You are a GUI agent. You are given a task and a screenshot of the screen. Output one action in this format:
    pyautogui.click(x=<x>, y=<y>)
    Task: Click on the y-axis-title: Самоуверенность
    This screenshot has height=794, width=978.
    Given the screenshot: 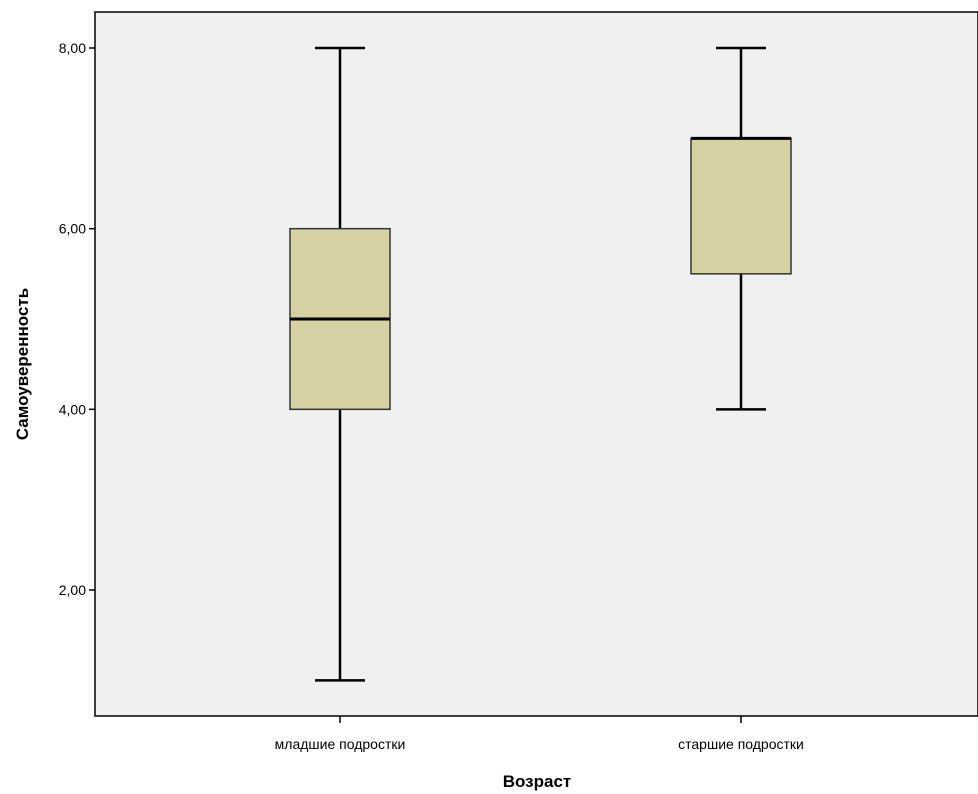 What is the action you would take?
    pyautogui.click(x=22, y=364)
    